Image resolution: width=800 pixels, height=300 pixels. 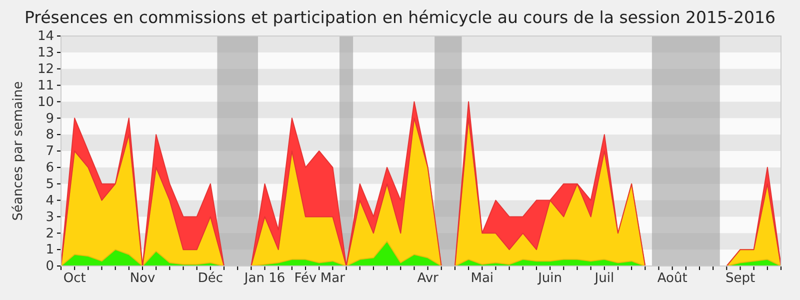 I want to click on y-tick-label: 6, so click(x=50, y=168).